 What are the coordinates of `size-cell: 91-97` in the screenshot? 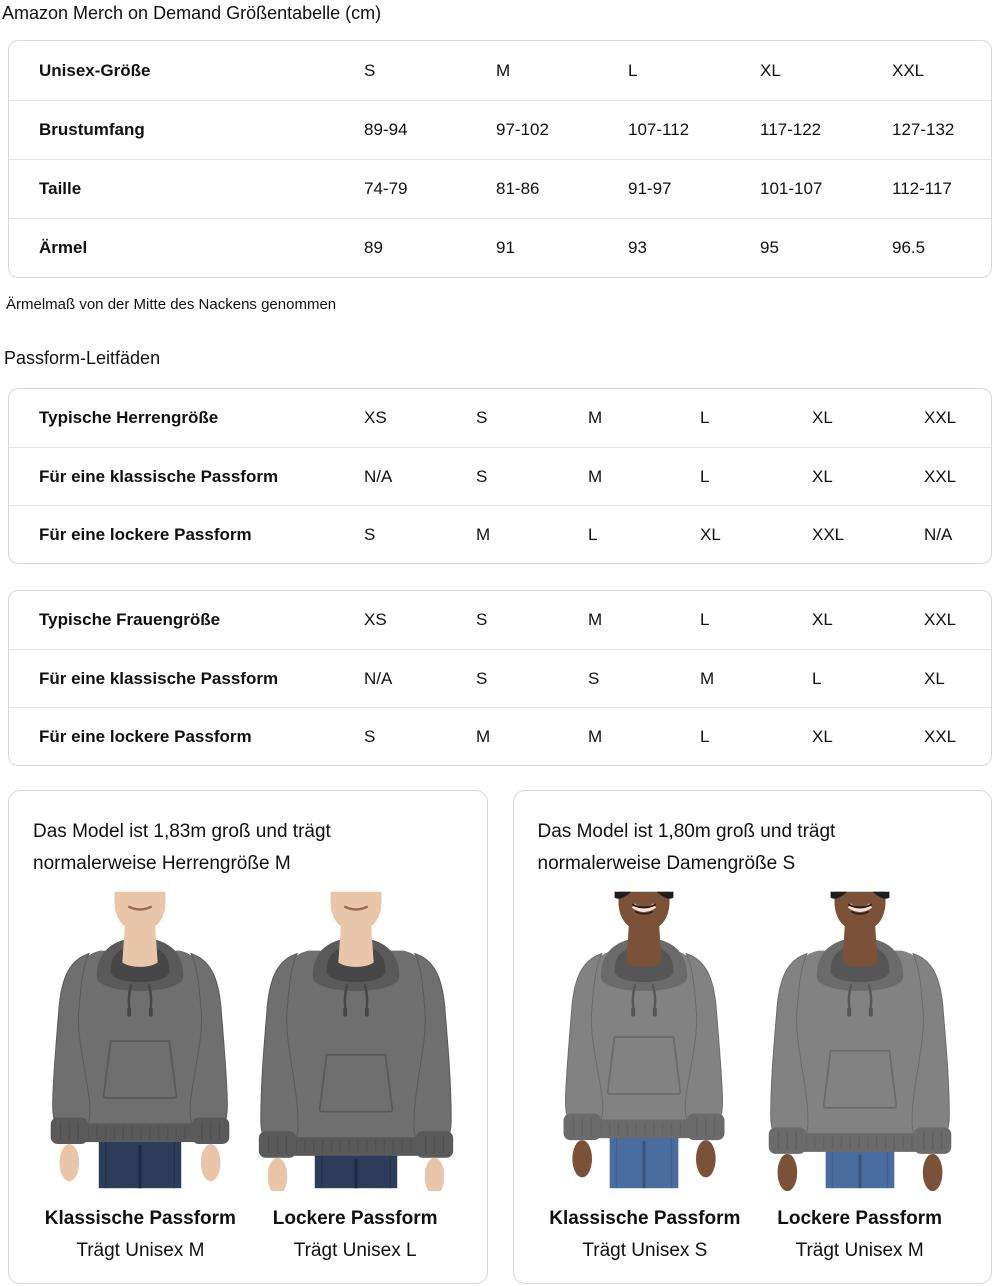 It's located at (650, 188).